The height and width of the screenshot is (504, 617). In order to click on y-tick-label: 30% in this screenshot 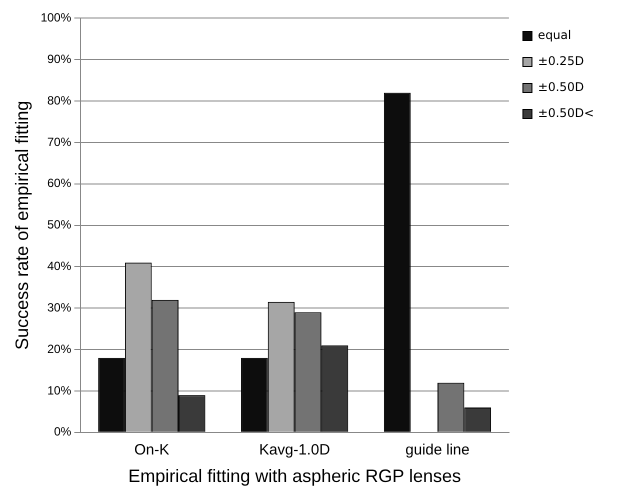, I will do `click(59, 307)`.